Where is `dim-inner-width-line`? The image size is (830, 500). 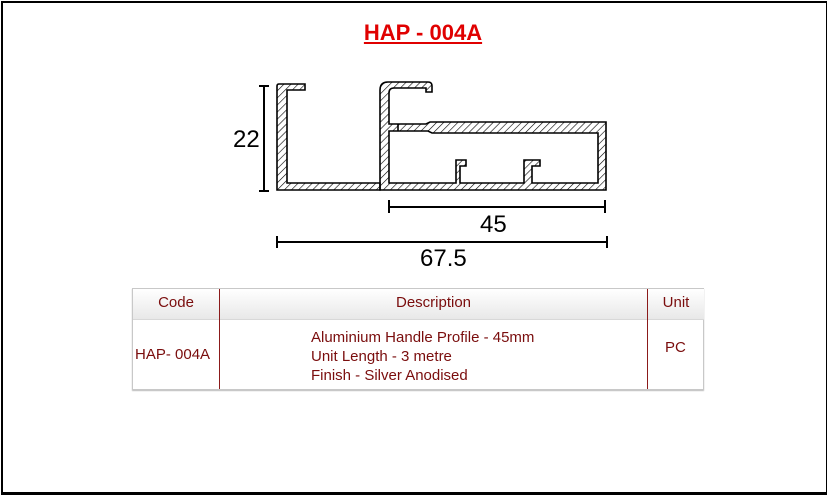
dim-inner-width-line is located at coordinates (497, 206).